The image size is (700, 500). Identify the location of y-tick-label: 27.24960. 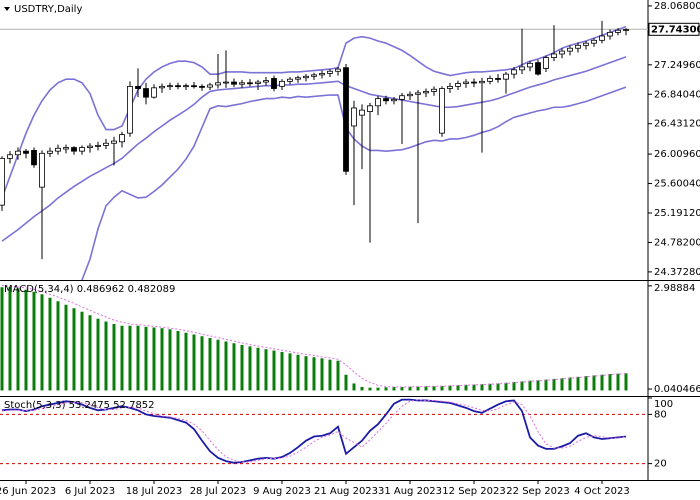
(677, 65).